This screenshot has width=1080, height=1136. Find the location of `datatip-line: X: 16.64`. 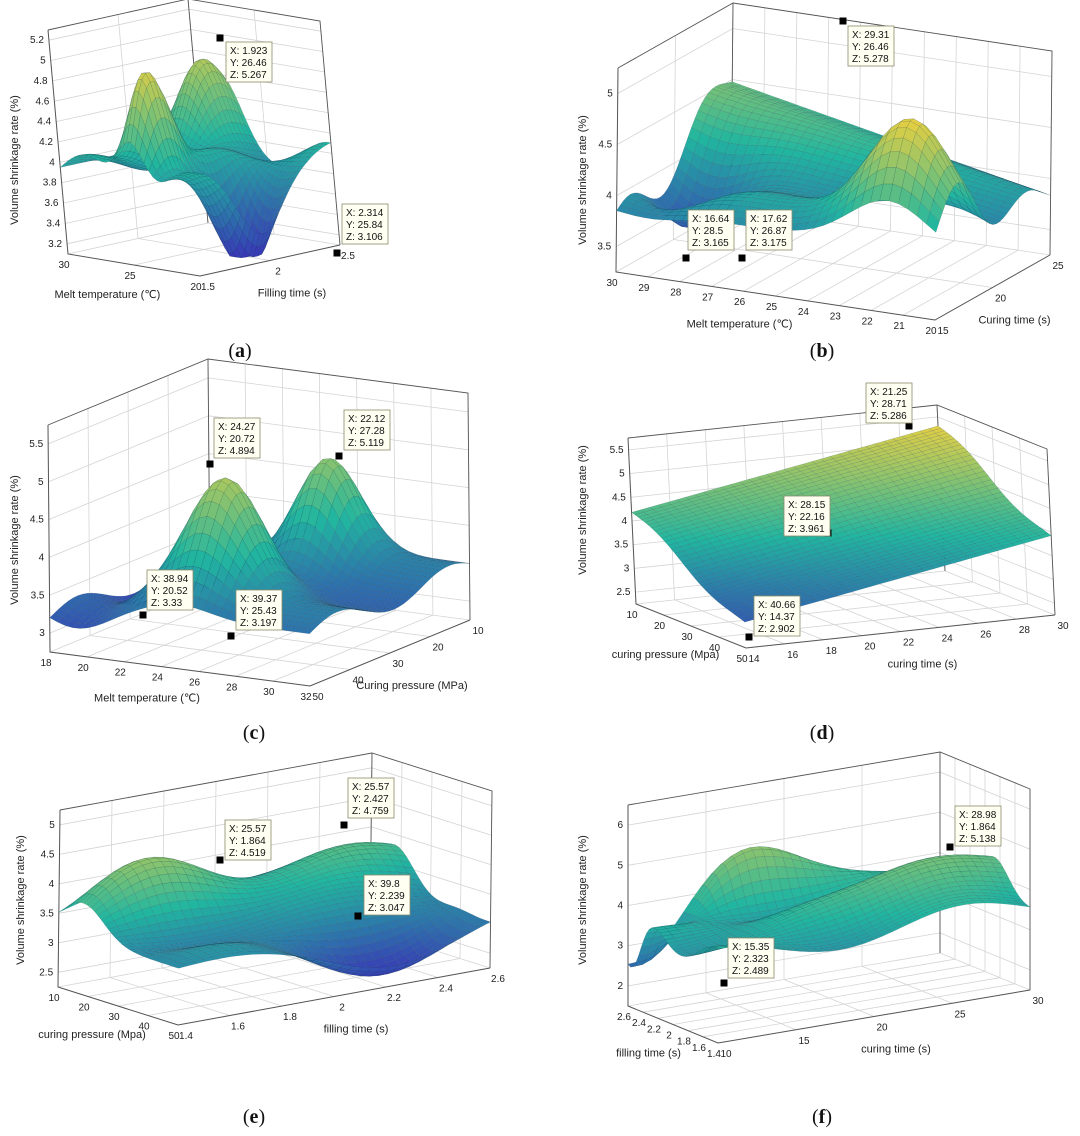

datatip-line: X: 16.64 is located at coordinates (711, 219).